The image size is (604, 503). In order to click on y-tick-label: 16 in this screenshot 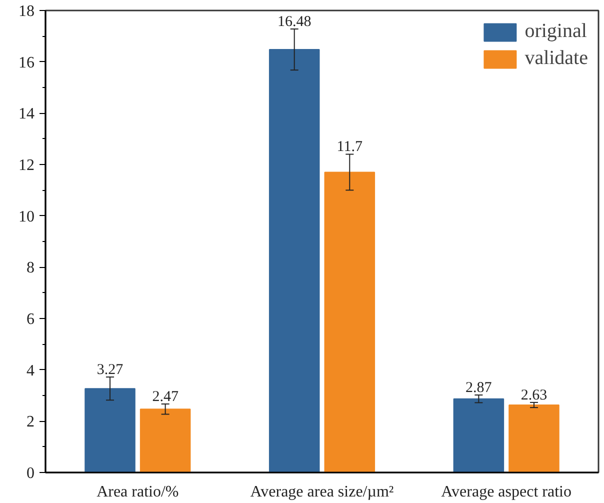, I will do `click(26, 63)`.